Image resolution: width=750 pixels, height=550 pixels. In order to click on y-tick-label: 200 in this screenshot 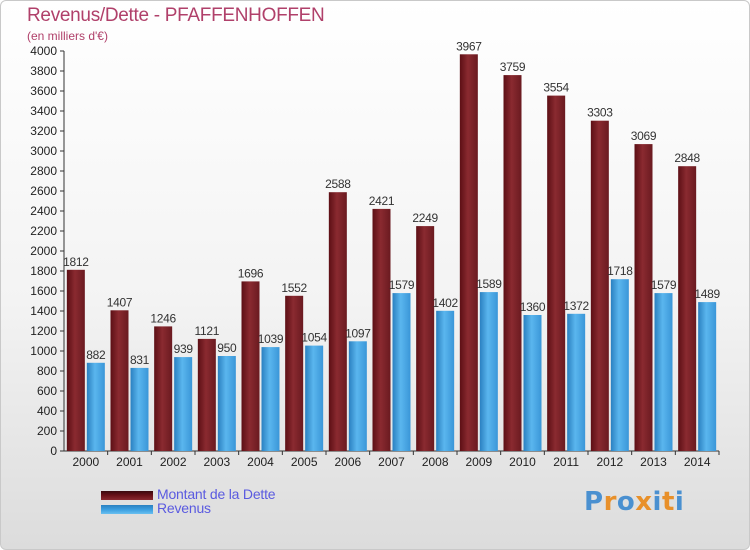, I will do `click(47, 431)`.